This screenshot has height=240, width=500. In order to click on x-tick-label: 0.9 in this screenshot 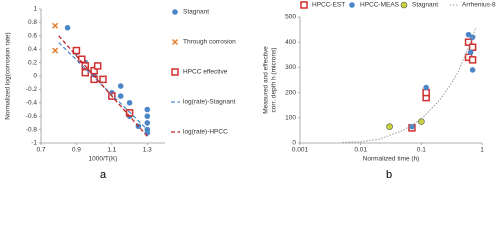, I will do `click(76, 150)`.